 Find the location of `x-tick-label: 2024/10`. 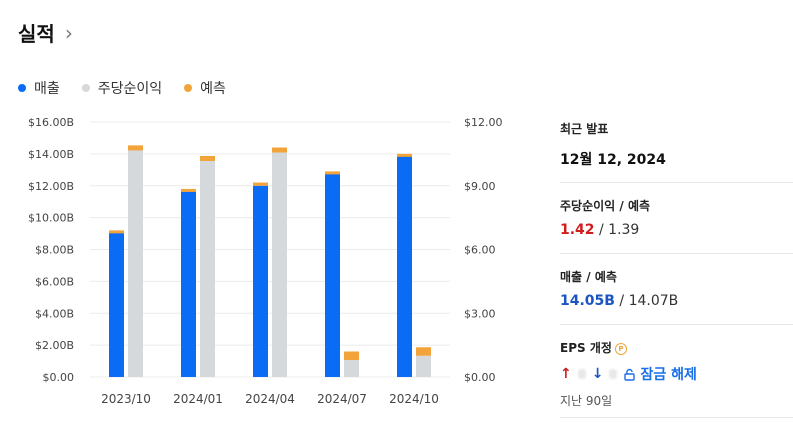

x-tick-label: 2024/10 is located at coordinates (414, 399).